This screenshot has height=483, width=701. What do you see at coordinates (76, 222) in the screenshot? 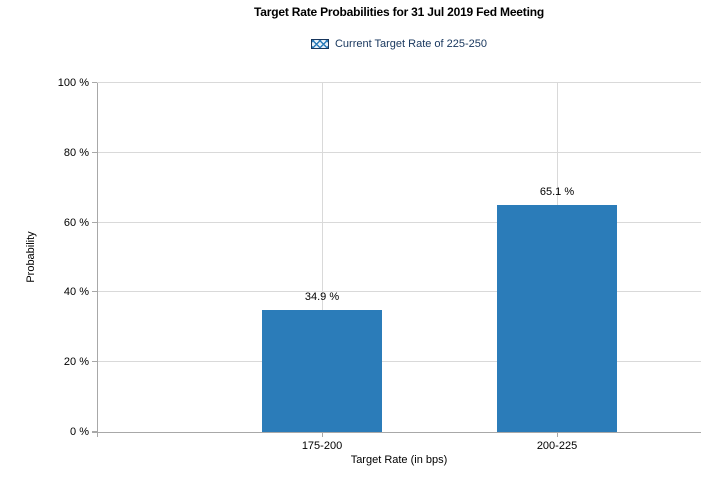
I see `y-tick-label: 60 %` at bounding box center [76, 222].